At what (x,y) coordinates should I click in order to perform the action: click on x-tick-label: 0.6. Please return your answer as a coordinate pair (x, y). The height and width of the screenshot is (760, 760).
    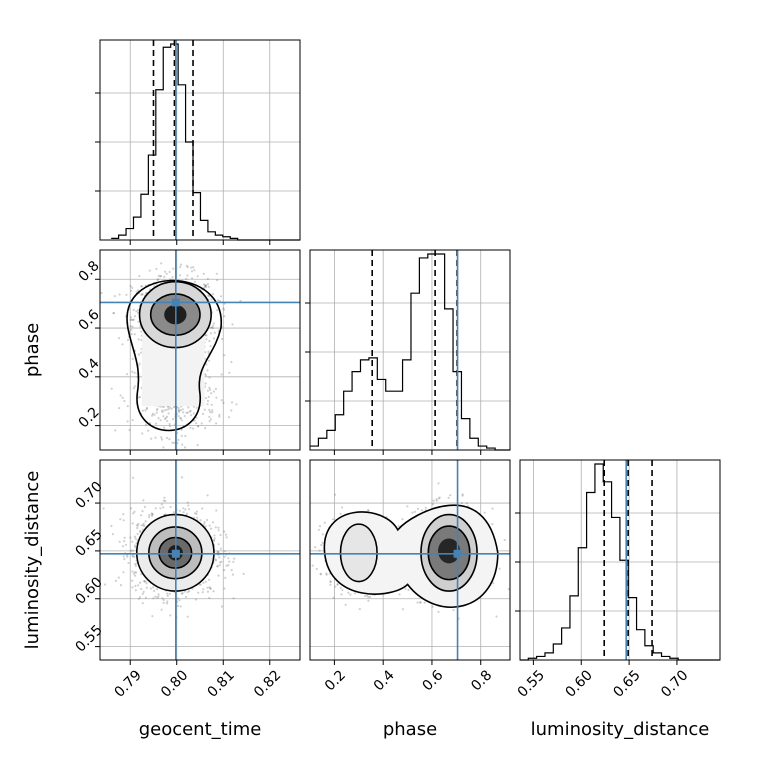
    Looking at the image, I should click on (433, 680).